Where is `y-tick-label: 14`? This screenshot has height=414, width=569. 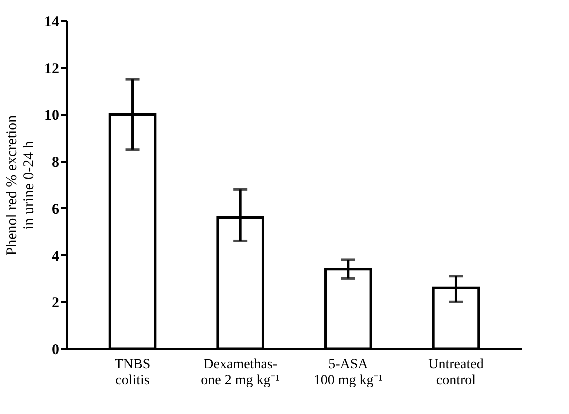
y-tick-label: 14 is located at coordinates (52, 22).